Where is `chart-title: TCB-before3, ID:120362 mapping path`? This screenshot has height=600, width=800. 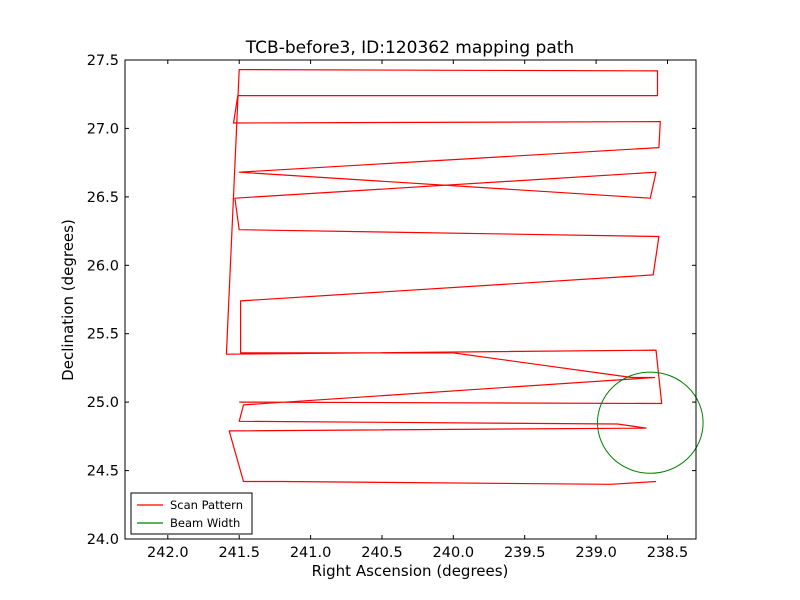
chart-title: TCB-before3, ID:120362 mapping path is located at coordinates (409, 48).